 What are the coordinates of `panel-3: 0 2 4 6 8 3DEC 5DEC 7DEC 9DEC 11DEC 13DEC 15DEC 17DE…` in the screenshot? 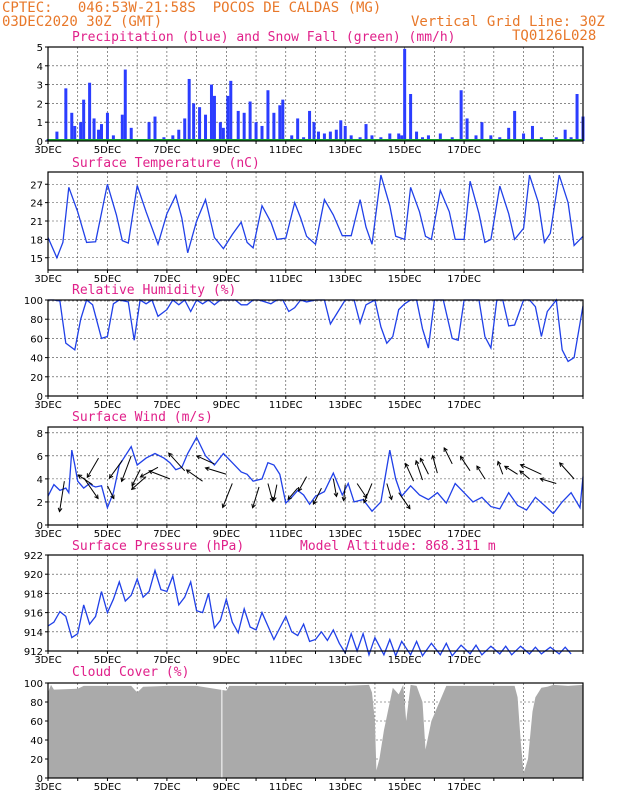 It's located at (309, 483).